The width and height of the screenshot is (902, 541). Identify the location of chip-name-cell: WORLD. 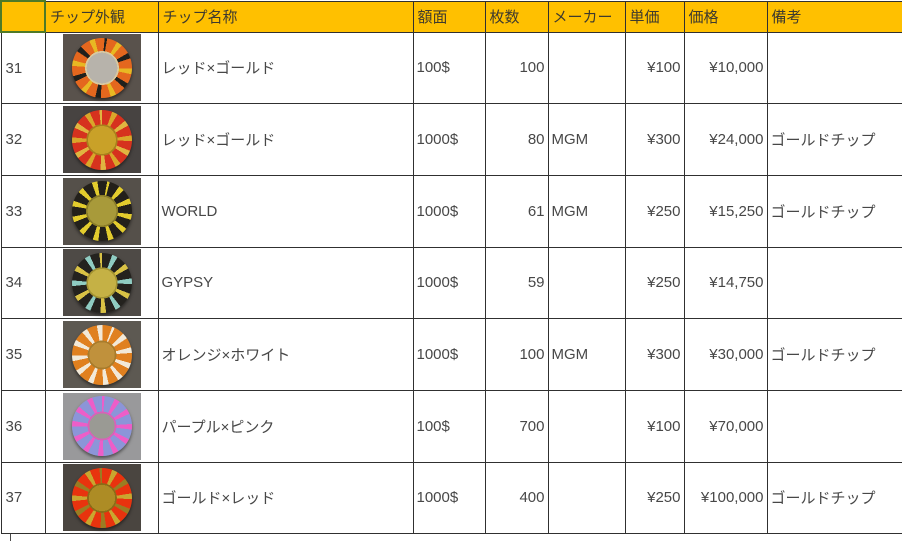
(285, 211).